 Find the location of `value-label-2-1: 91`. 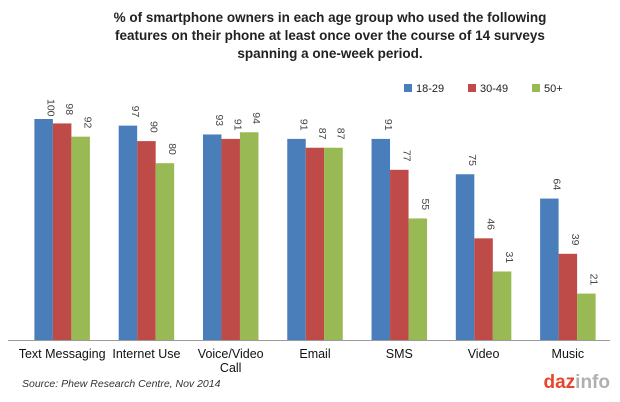

value-label-2-1: 91 is located at coordinates (238, 125).